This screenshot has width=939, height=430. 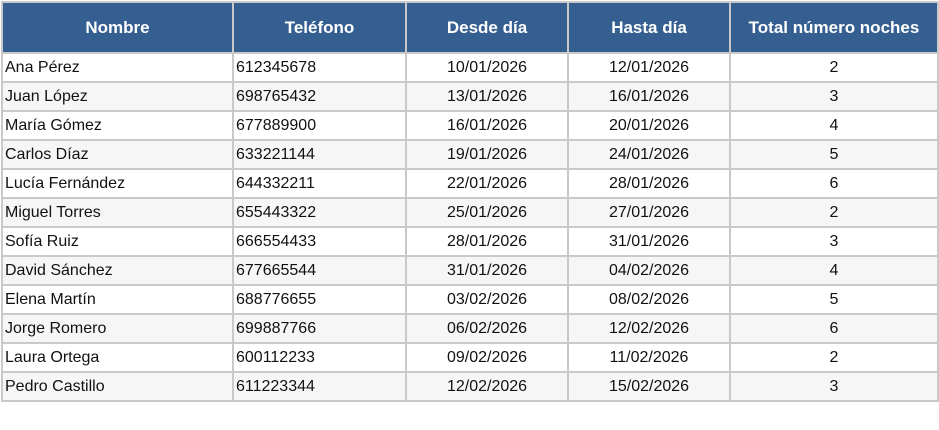 I want to click on cell-hasta-dia: 31/01/2026, so click(x=649, y=241).